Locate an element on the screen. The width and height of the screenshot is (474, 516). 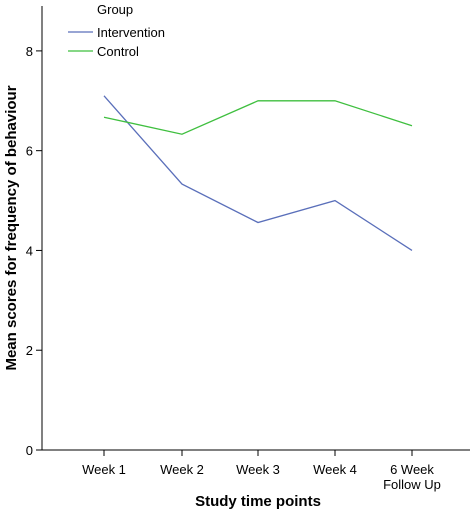
x-axis-title: Study time points is located at coordinates (258, 501).